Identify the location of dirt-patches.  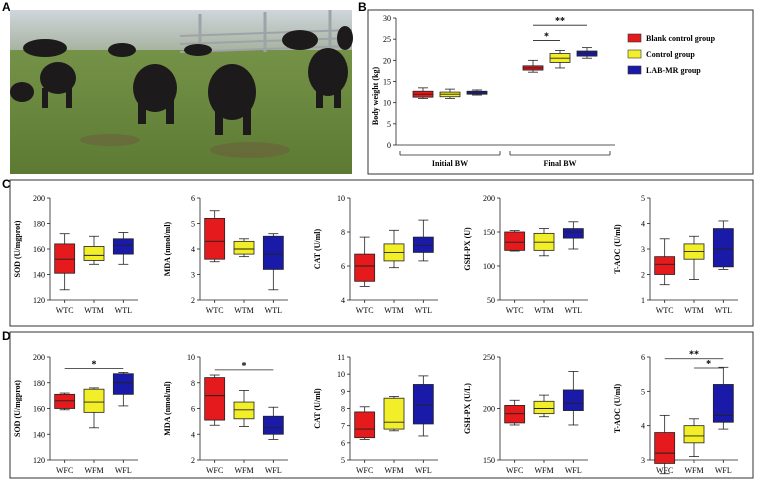
(185, 146).